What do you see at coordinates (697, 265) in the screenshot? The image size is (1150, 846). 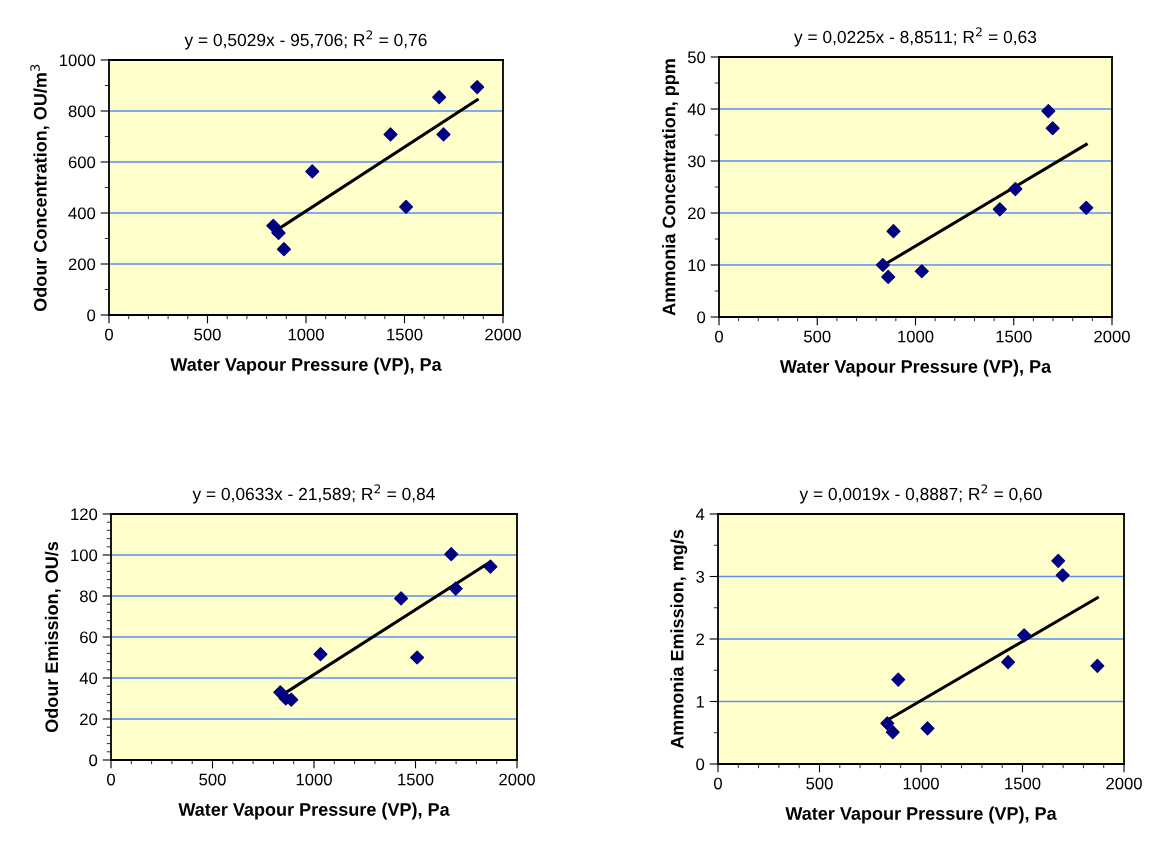 I see `y-tick-label: 10` at bounding box center [697, 265].